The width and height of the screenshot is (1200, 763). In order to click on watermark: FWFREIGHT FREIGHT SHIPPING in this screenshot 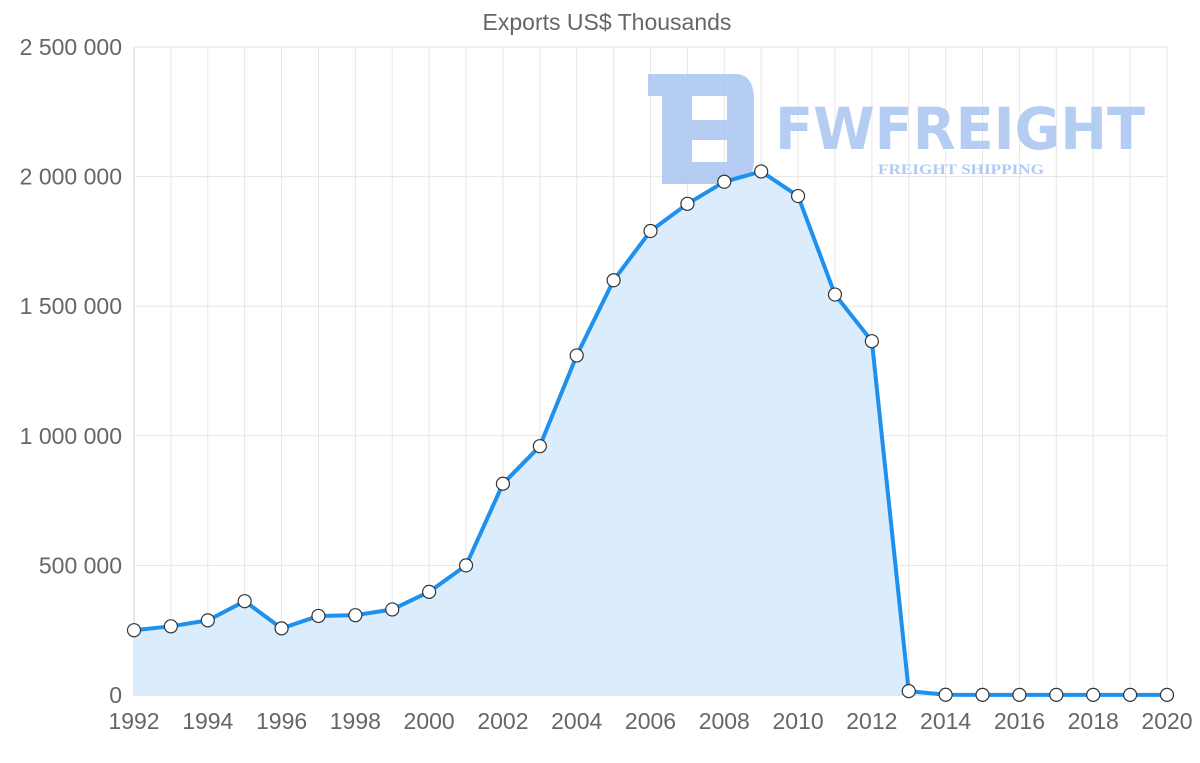, I will do `click(896, 129)`.